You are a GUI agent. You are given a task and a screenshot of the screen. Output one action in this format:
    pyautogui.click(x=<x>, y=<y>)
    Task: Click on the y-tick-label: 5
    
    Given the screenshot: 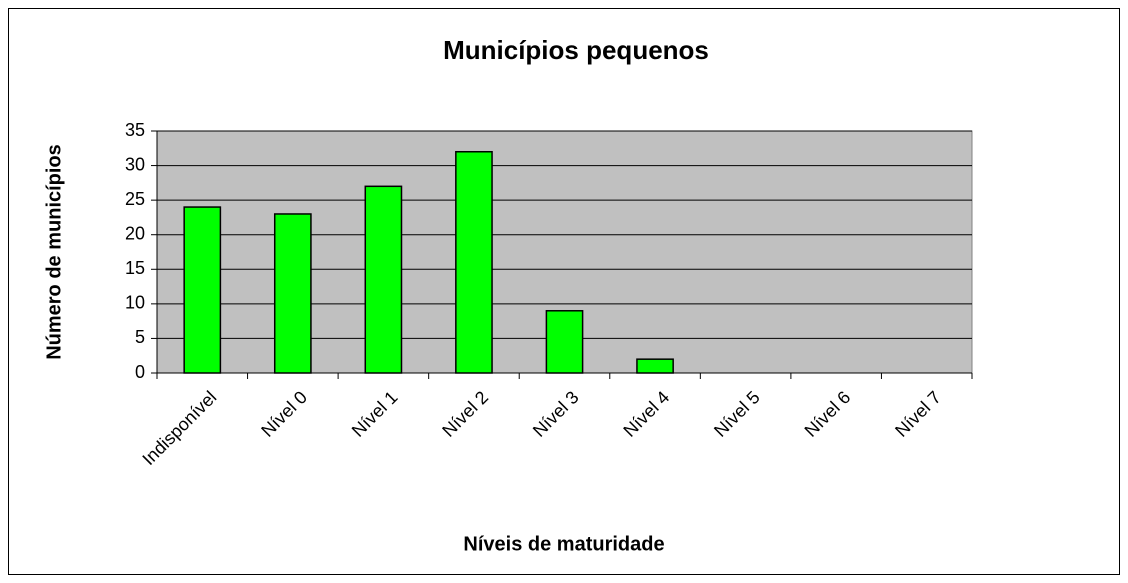 What is the action you would take?
    pyautogui.click(x=140, y=337)
    